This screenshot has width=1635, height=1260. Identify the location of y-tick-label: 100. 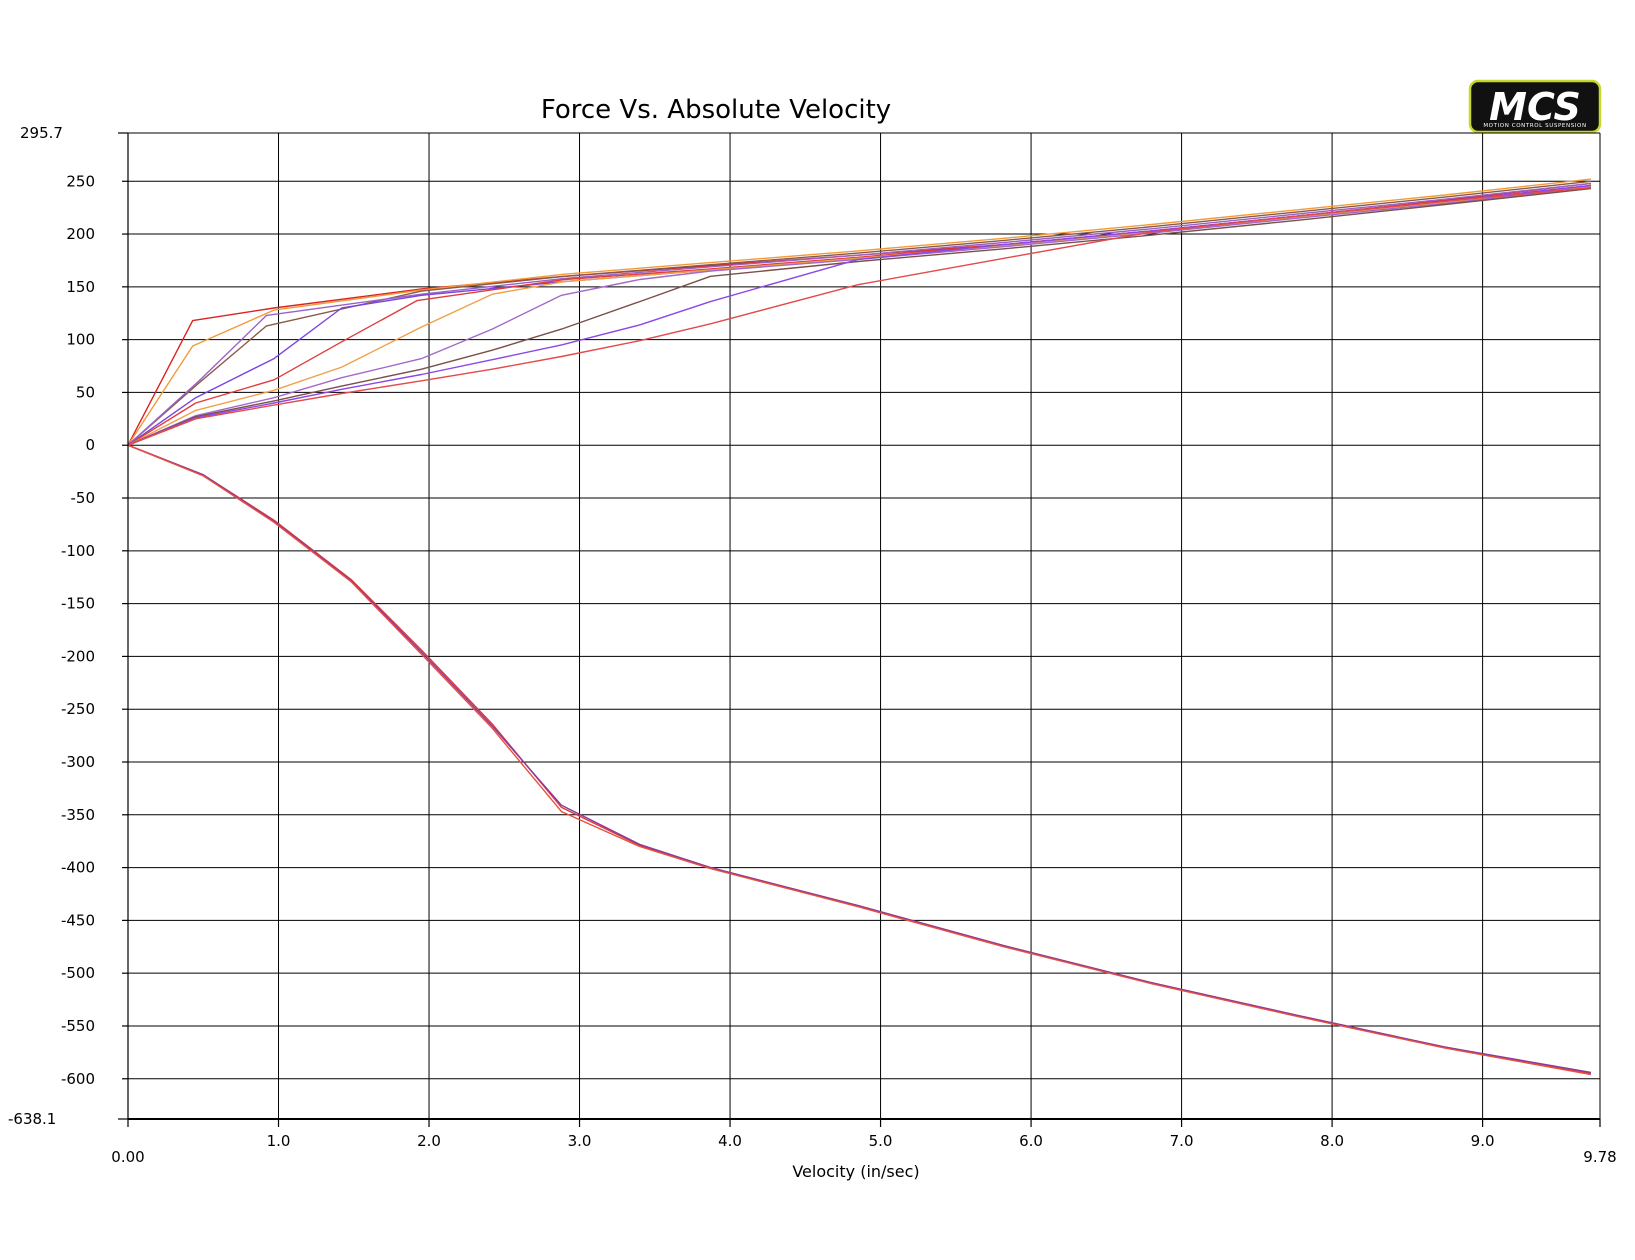
(80, 340).